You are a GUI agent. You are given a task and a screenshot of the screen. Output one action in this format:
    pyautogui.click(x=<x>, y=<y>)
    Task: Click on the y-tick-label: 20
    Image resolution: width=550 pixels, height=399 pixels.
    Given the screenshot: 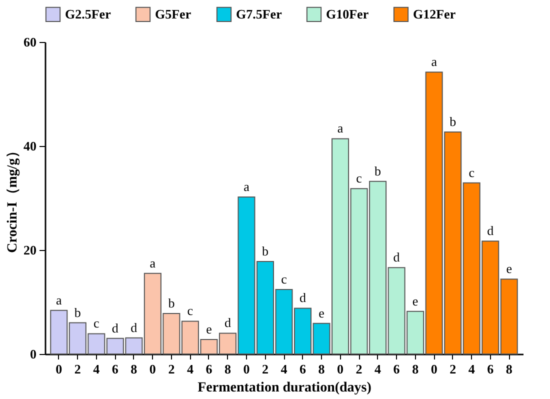 What is the action you would take?
    pyautogui.click(x=30, y=250)
    